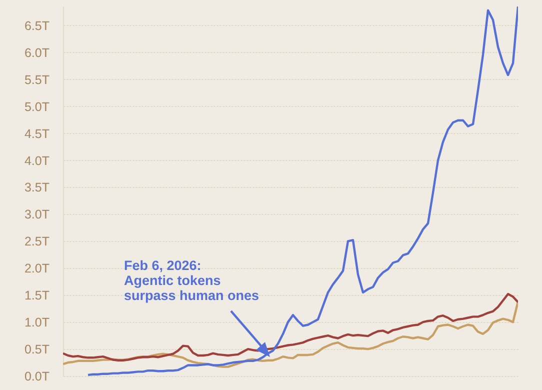 The width and height of the screenshot is (542, 390). Describe the element at coordinates (37, 133) in the screenshot. I see `y-tick-label: 4.5T` at that location.